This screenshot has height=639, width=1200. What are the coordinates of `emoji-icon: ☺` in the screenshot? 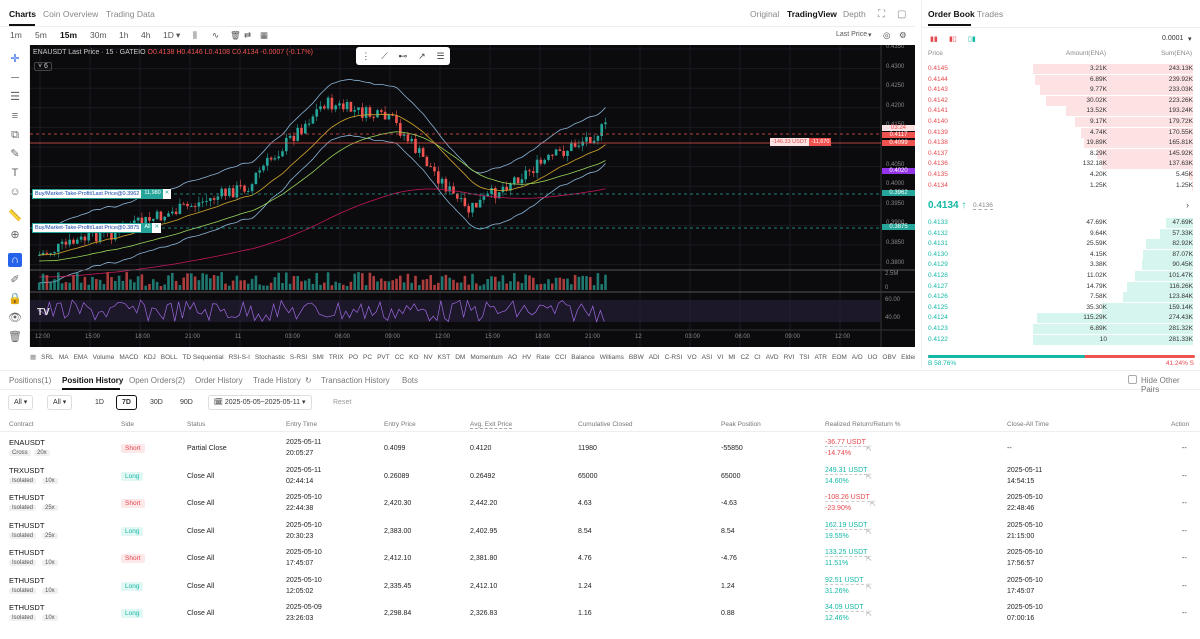 It's located at (15, 192).